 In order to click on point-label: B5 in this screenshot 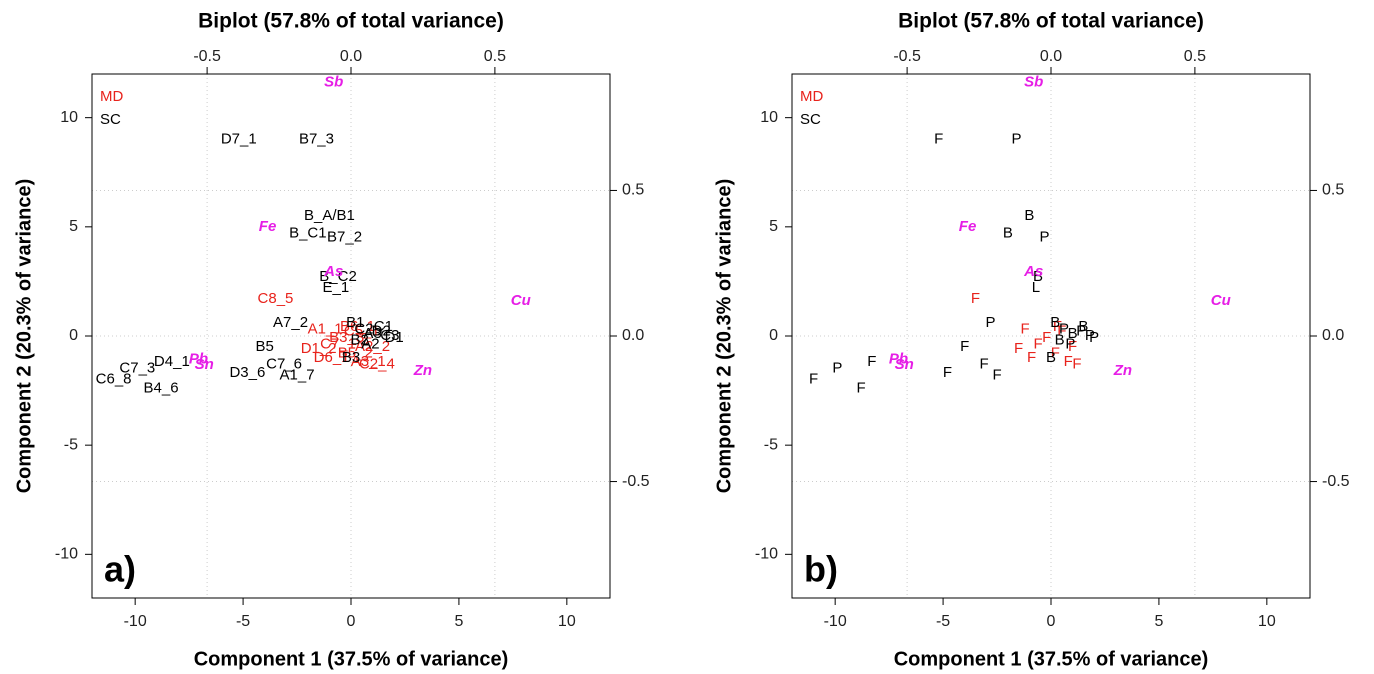, I will do `click(264, 346)`.